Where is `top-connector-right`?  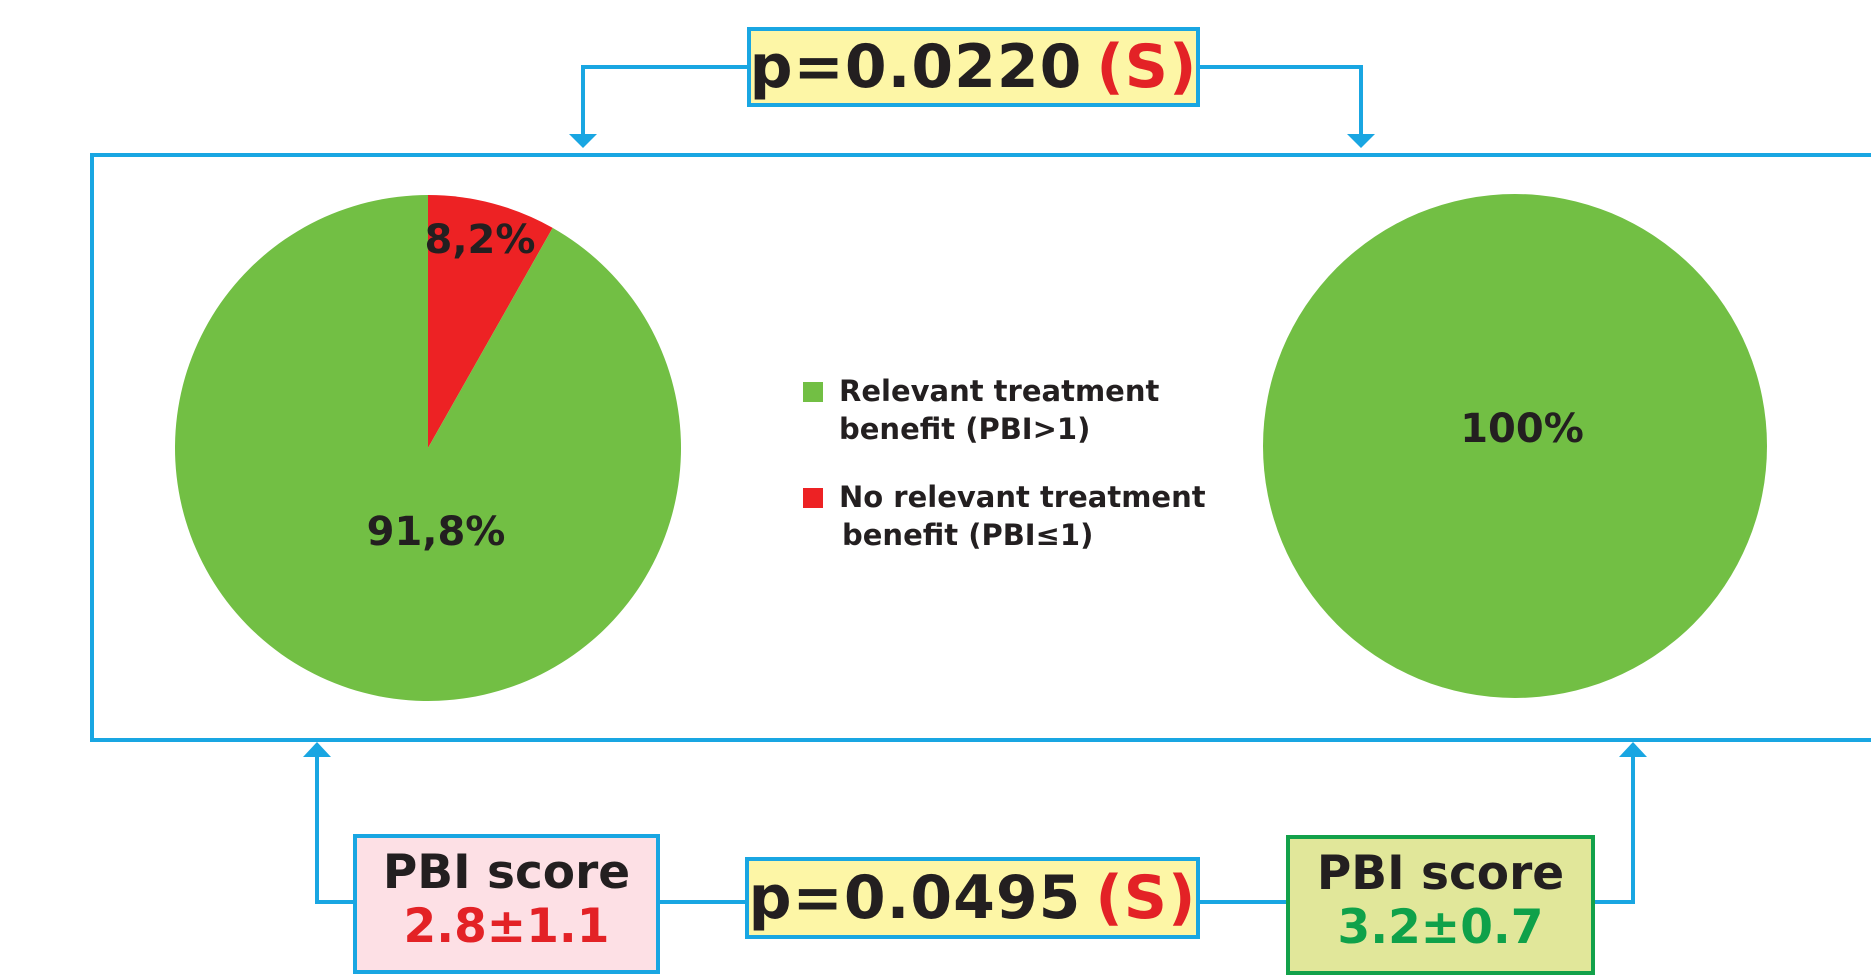
top-connector-right is located at coordinates (1280, 101).